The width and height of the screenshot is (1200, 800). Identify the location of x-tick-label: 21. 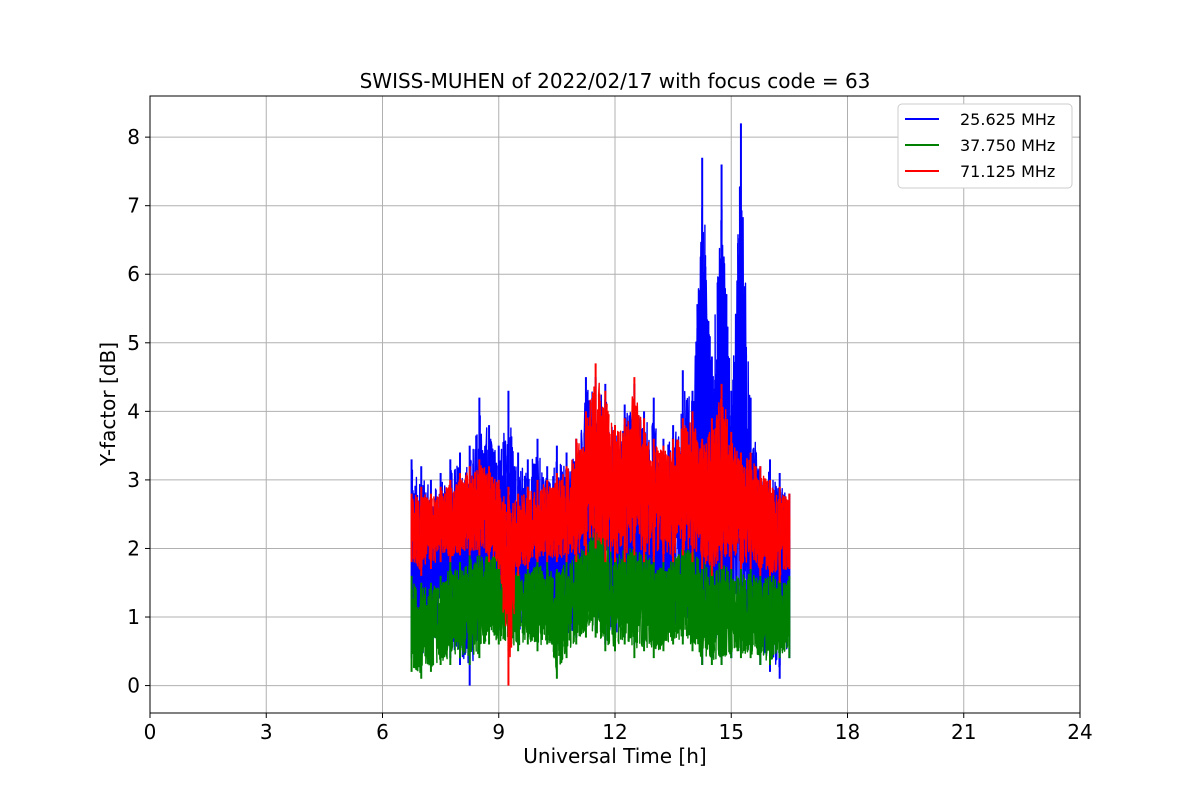
(963, 732).